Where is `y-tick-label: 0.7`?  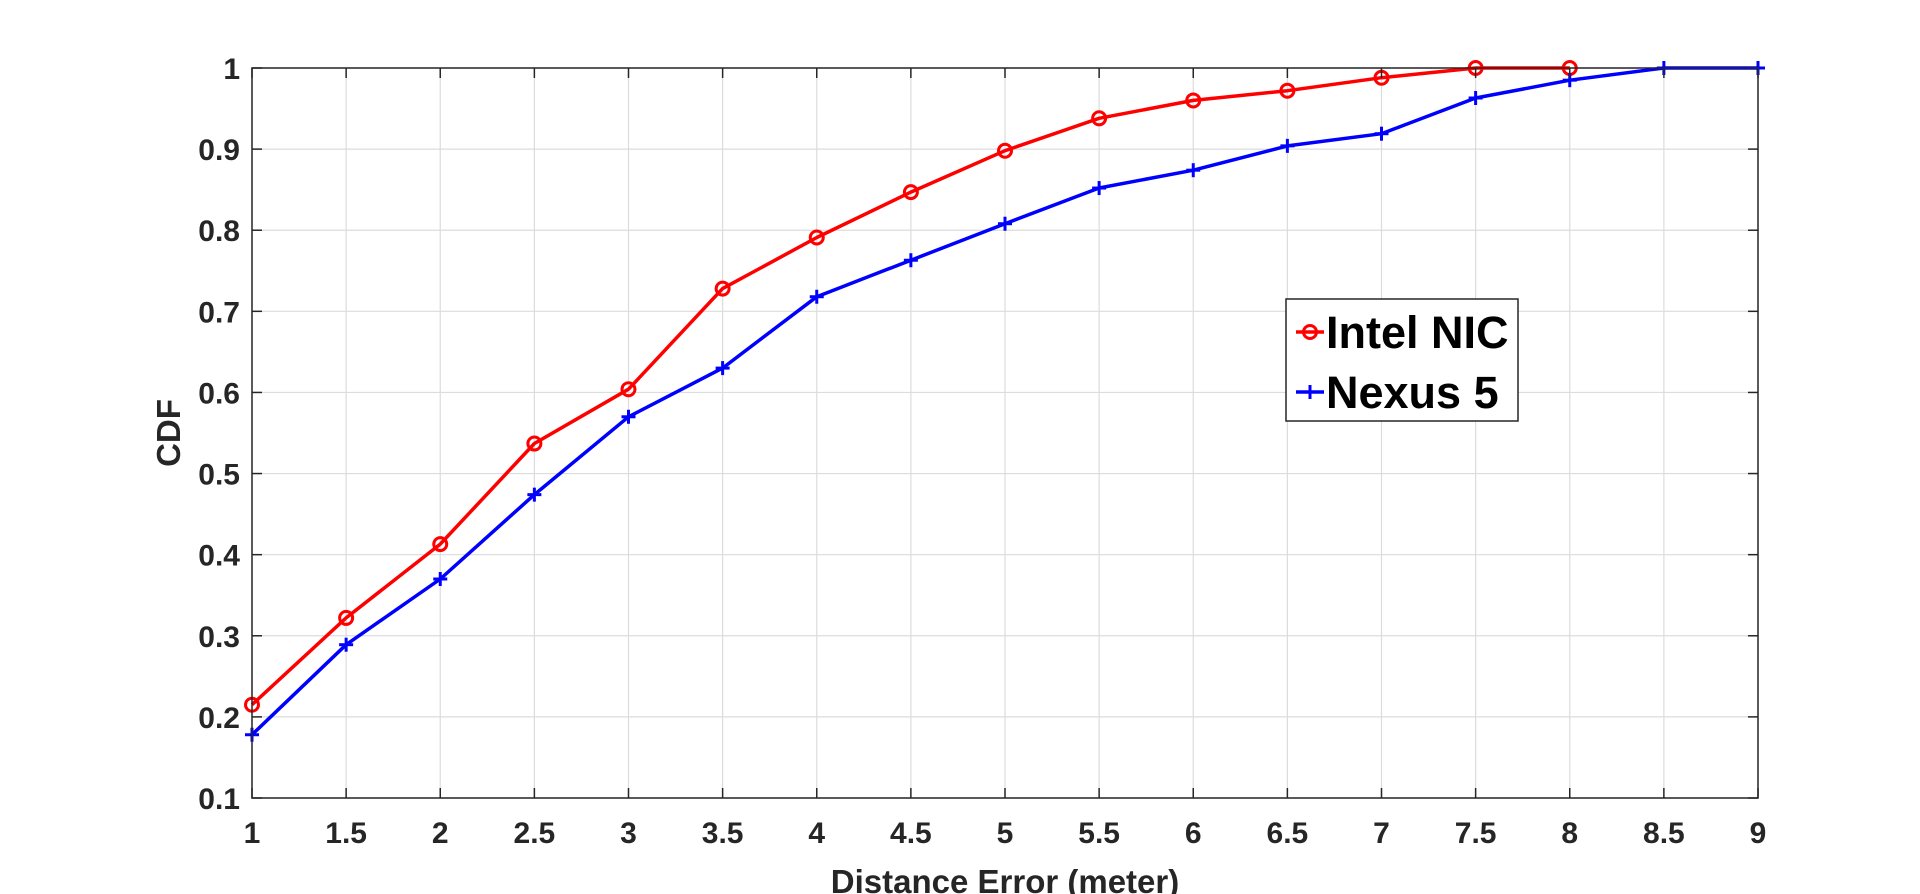
y-tick-label: 0.7 is located at coordinates (219, 312).